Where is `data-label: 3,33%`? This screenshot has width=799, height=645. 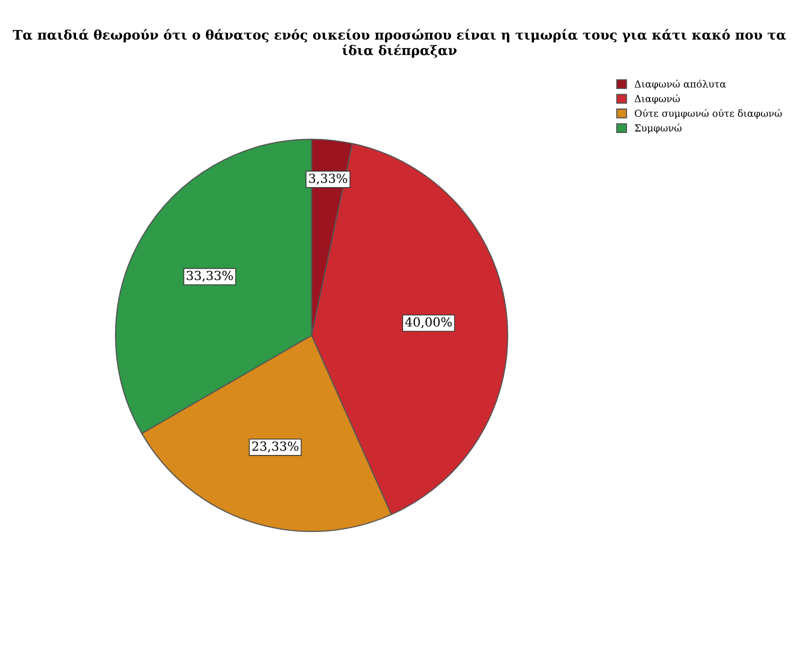 data-label: 3,33% is located at coordinates (328, 179).